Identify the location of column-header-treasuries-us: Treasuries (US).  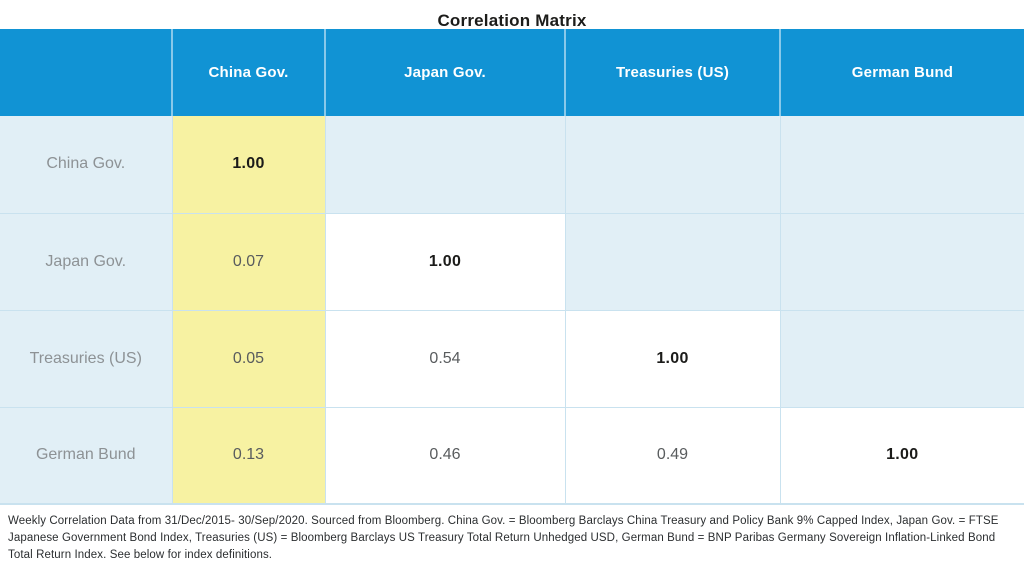
(673, 72).